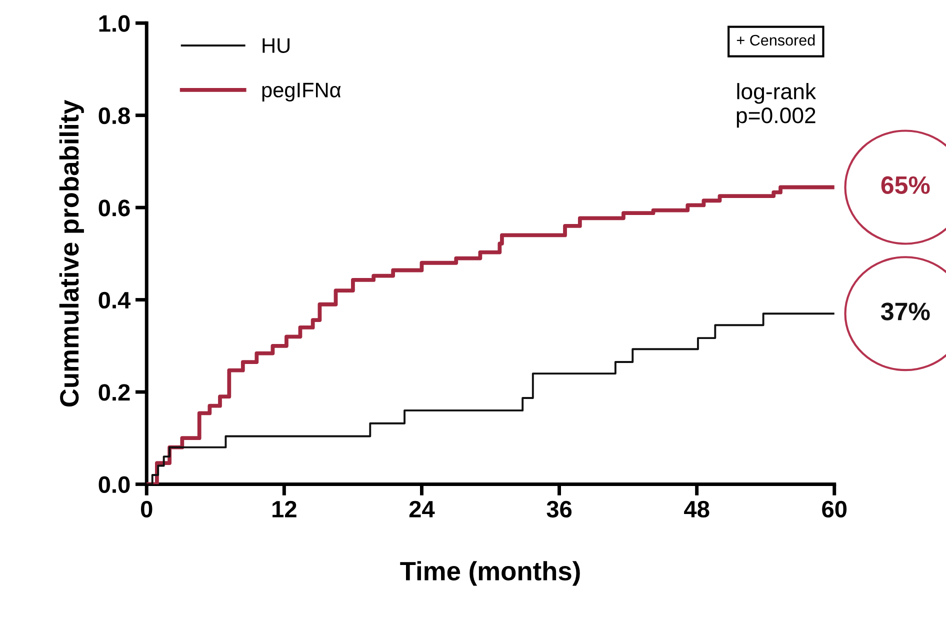 Image resolution: width=946 pixels, height=624 pixels. Describe the element at coordinates (776, 105) in the screenshot. I see `annotation: log-rank p=0.002` at that location.